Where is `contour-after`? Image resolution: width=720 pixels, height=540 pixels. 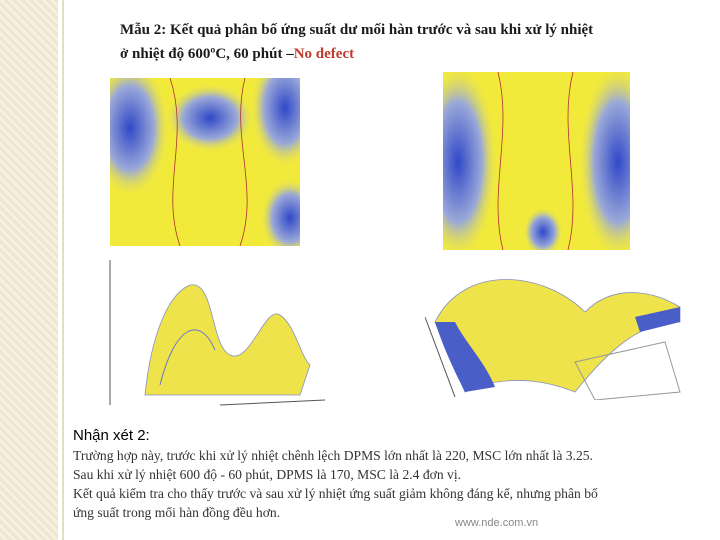
contour-after is located at coordinates (536, 161).